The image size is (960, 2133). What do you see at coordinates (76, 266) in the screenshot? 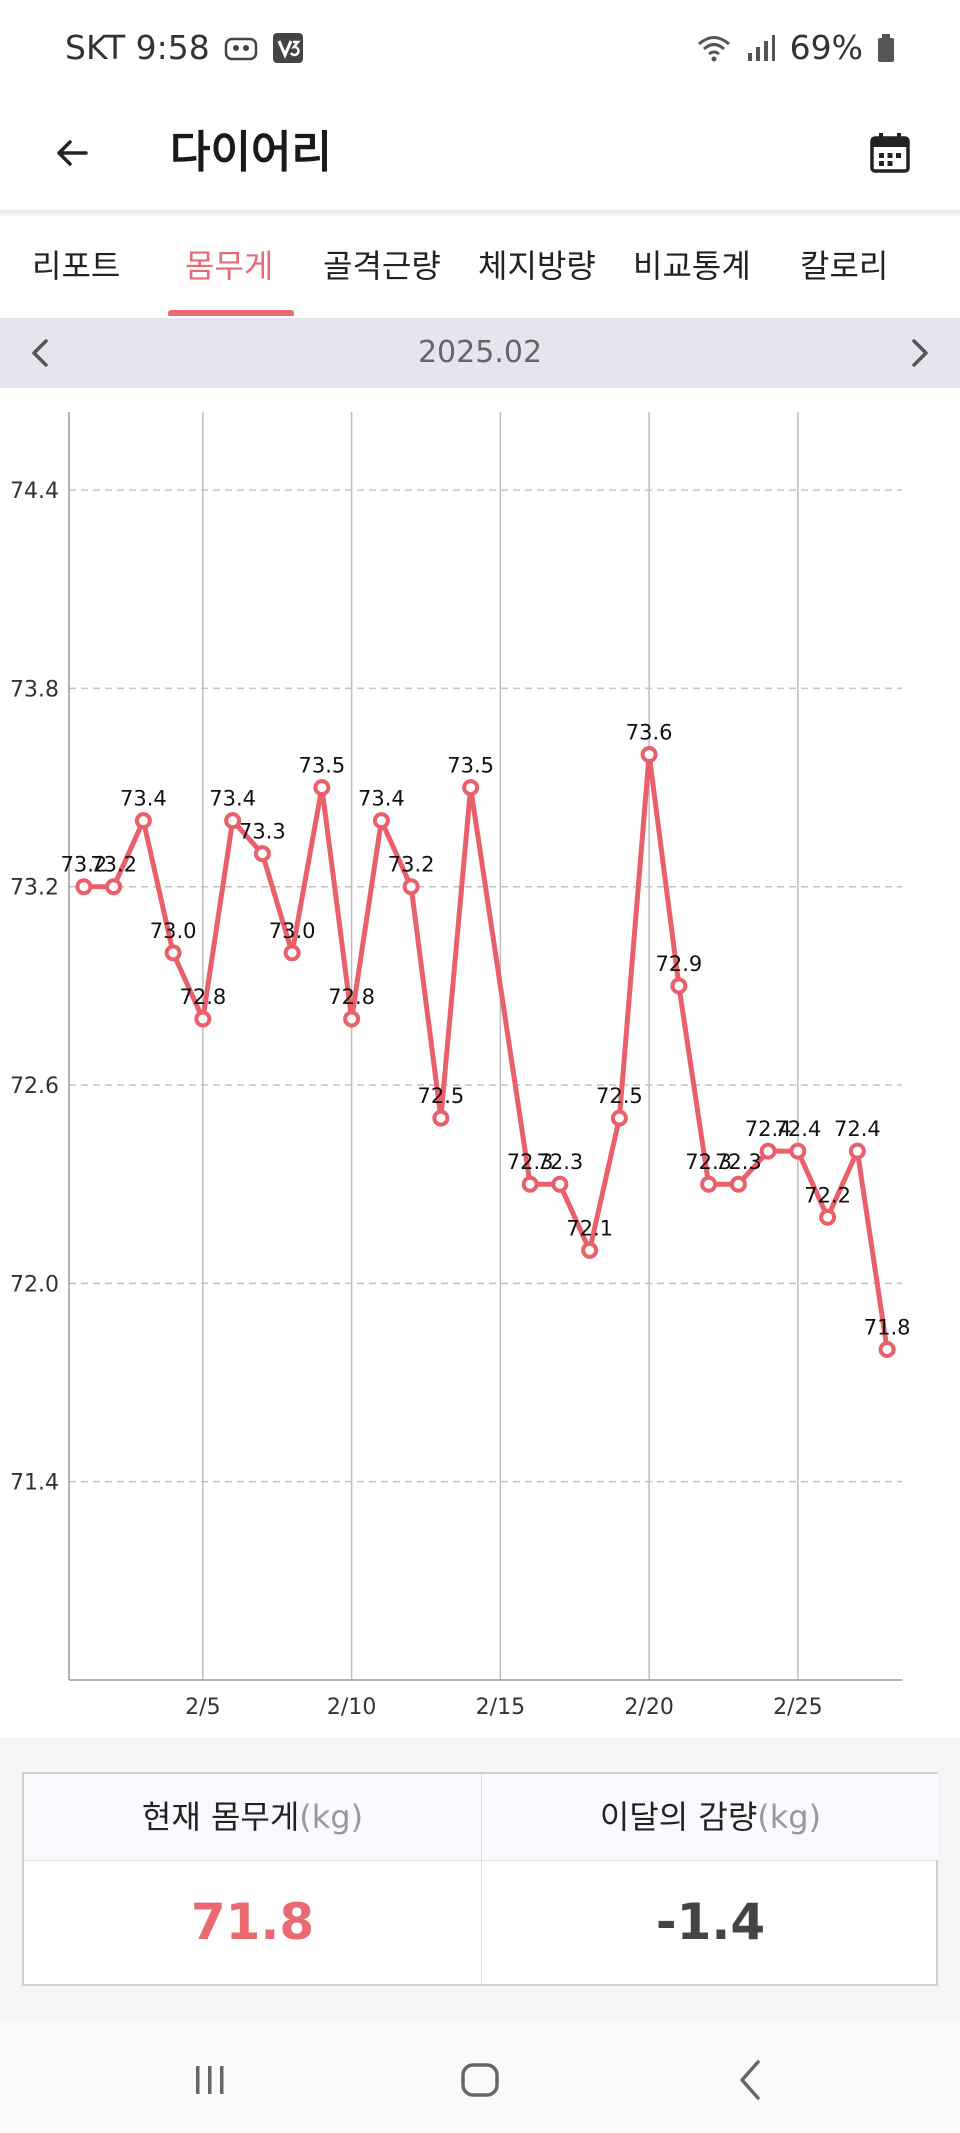
I see `tab-report: 리포트` at bounding box center [76, 266].